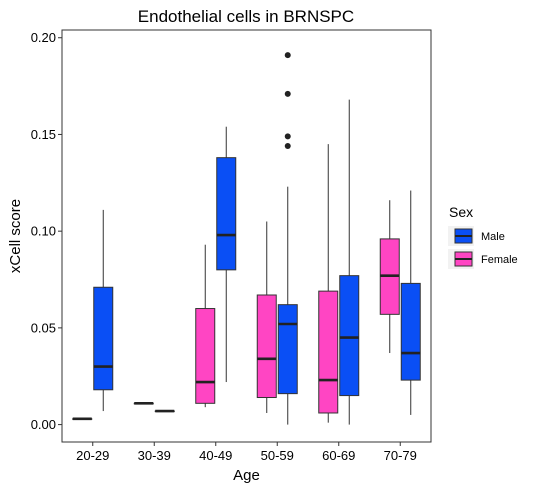 Image resolution: width=536 pixels, height=489 pixels. Describe the element at coordinates (43, 134) in the screenshot. I see `y-tick-label: 0.15` at that location.